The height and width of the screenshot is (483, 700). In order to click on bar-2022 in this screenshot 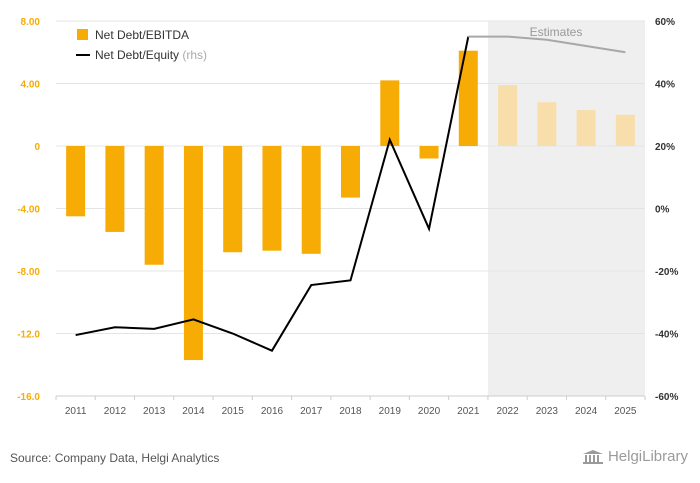, I will do `click(508, 115)`.